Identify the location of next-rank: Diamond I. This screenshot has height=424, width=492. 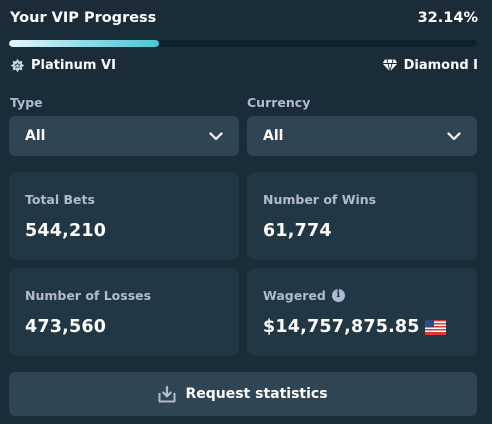
(430, 65).